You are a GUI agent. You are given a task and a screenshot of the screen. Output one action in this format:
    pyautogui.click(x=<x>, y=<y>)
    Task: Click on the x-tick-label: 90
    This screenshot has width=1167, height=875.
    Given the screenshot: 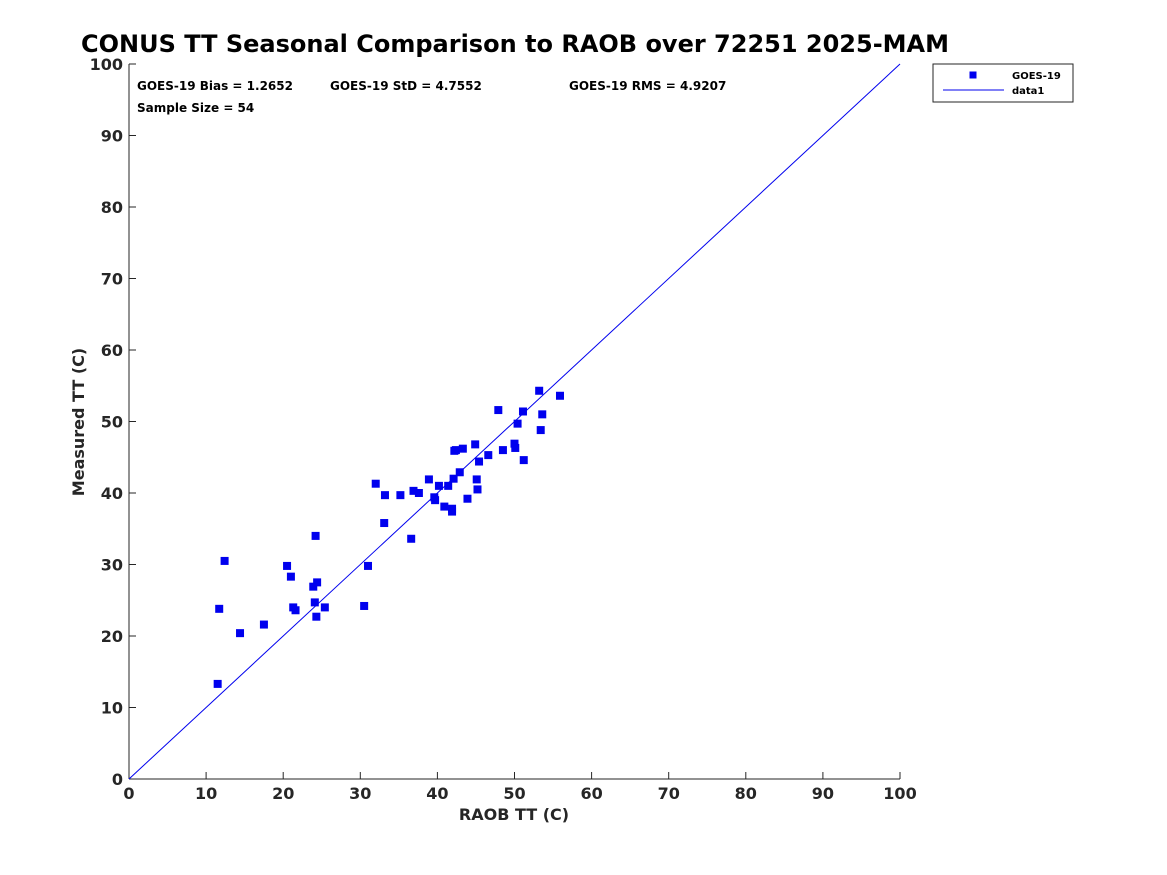 What is the action you would take?
    pyautogui.click(x=823, y=793)
    